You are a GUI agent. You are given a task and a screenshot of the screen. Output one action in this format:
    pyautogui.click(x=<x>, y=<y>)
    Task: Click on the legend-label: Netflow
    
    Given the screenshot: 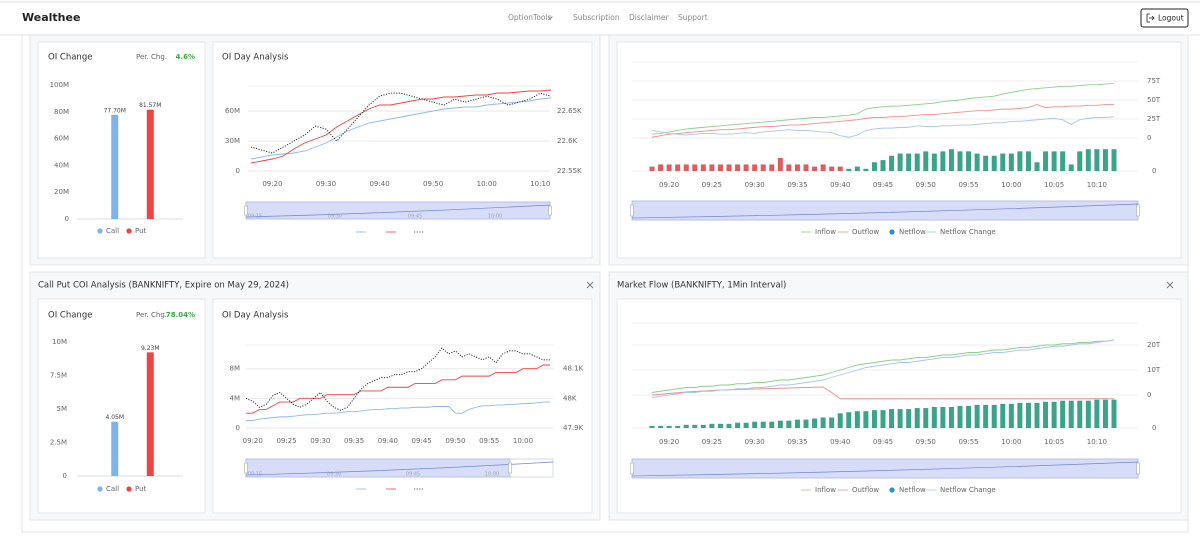 What is the action you would take?
    pyautogui.click(x=912, y=232)
    